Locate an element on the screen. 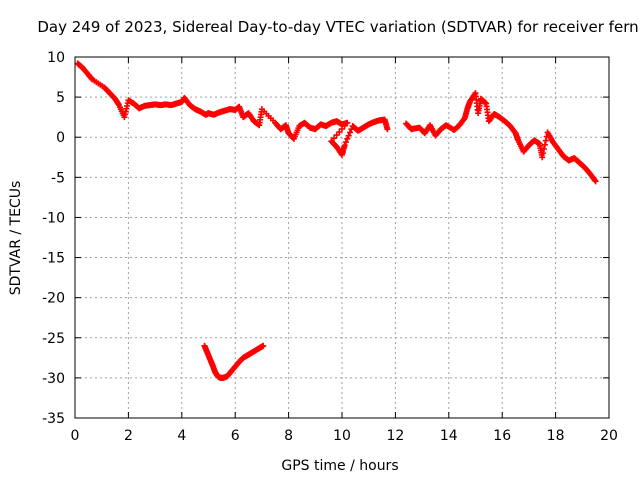 The height and width of the screenshot is (480, 640). y-tick-label: -25 is located at coordinates (53, 339).